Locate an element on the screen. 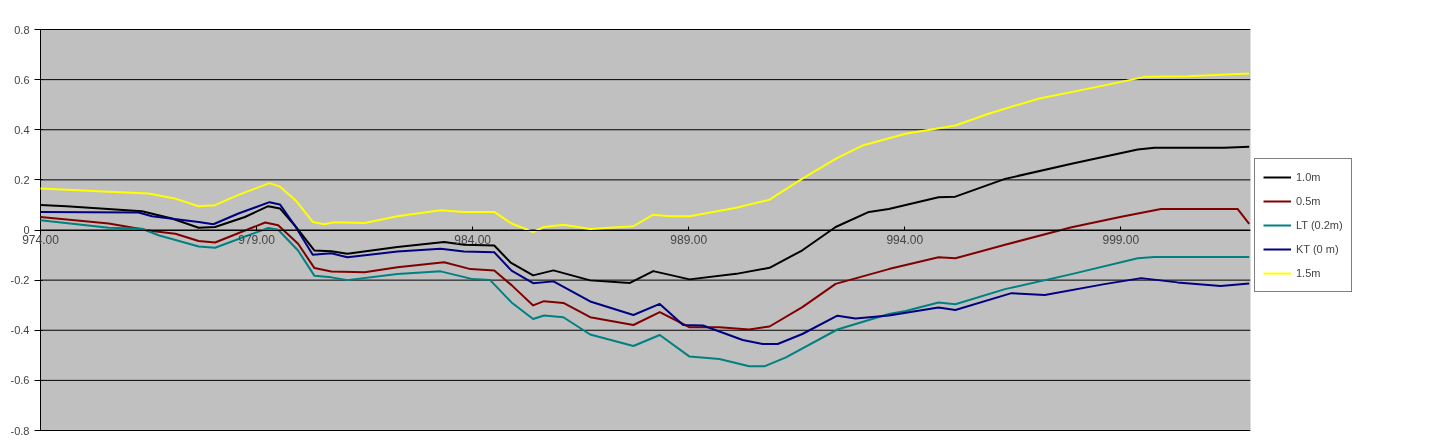  y-tick-label: -0.6 is located at coordinates (20, 380).